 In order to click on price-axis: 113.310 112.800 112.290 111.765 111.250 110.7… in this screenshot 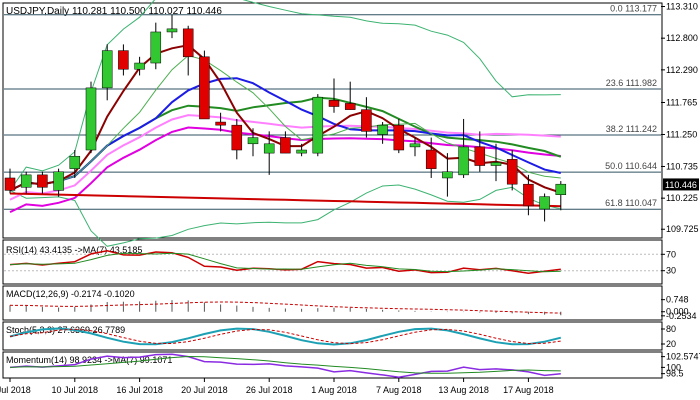, I will do `click(680, 117)`.